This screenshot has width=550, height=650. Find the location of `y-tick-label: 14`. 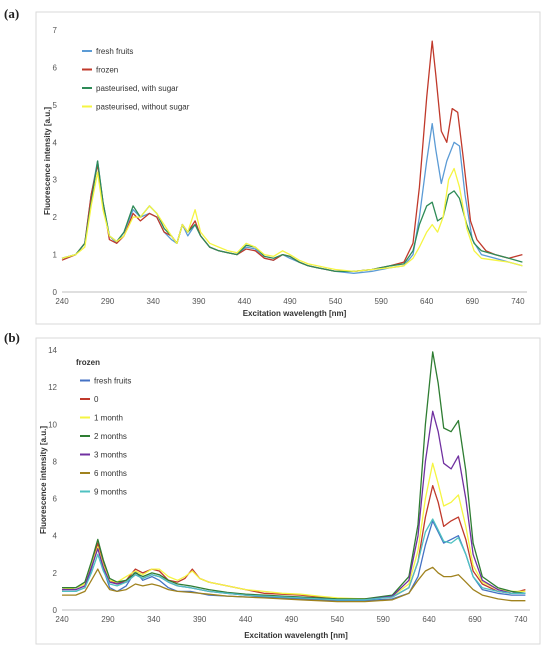

y-tick-label: 14 is located at coordinates (52, 350).